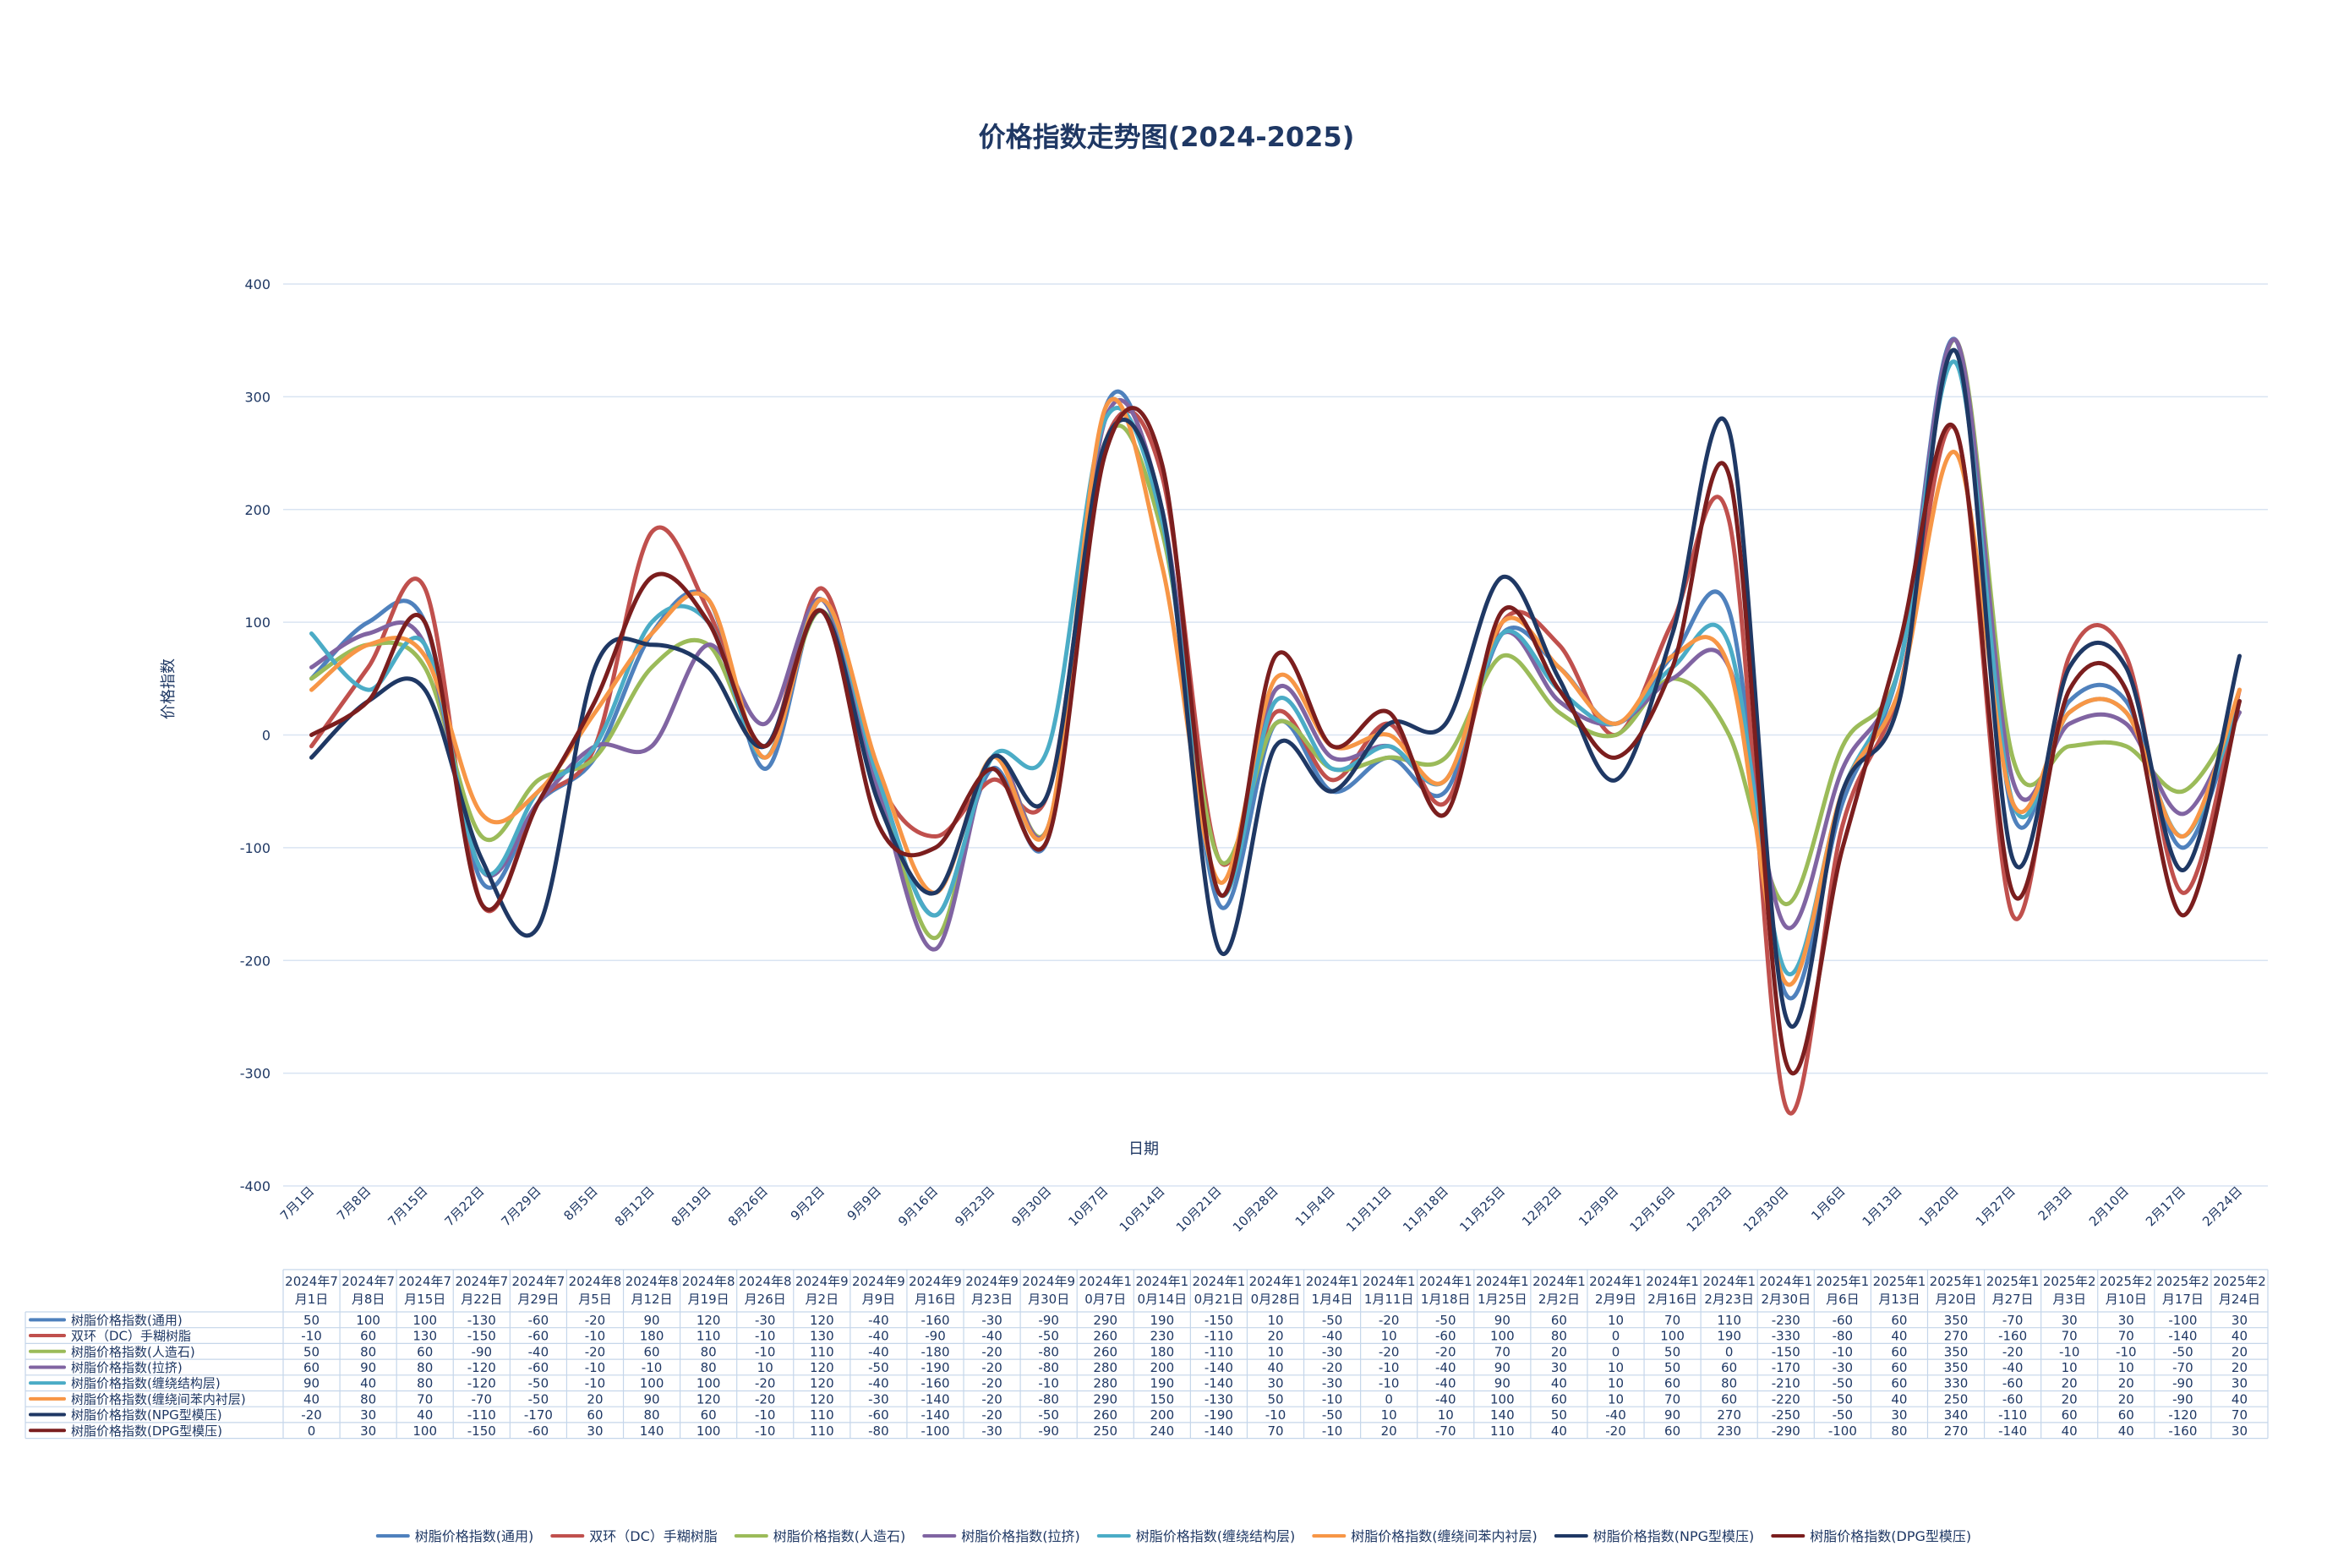 The width and height of the screenshot is (2349, 1568). I want to click on table-value-cell: -110, so click(1219, 1336).